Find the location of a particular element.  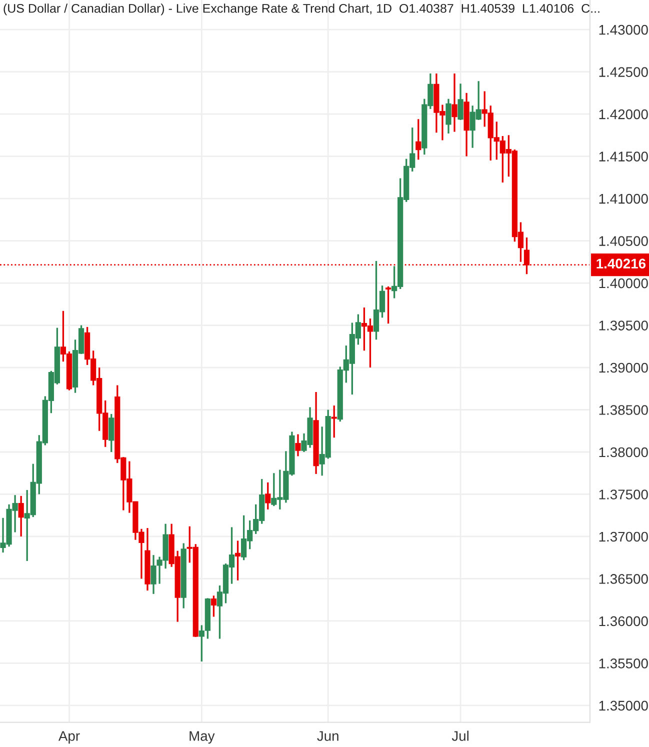

y-tick-label: 1.41500 is located at coordinates (623, 157).